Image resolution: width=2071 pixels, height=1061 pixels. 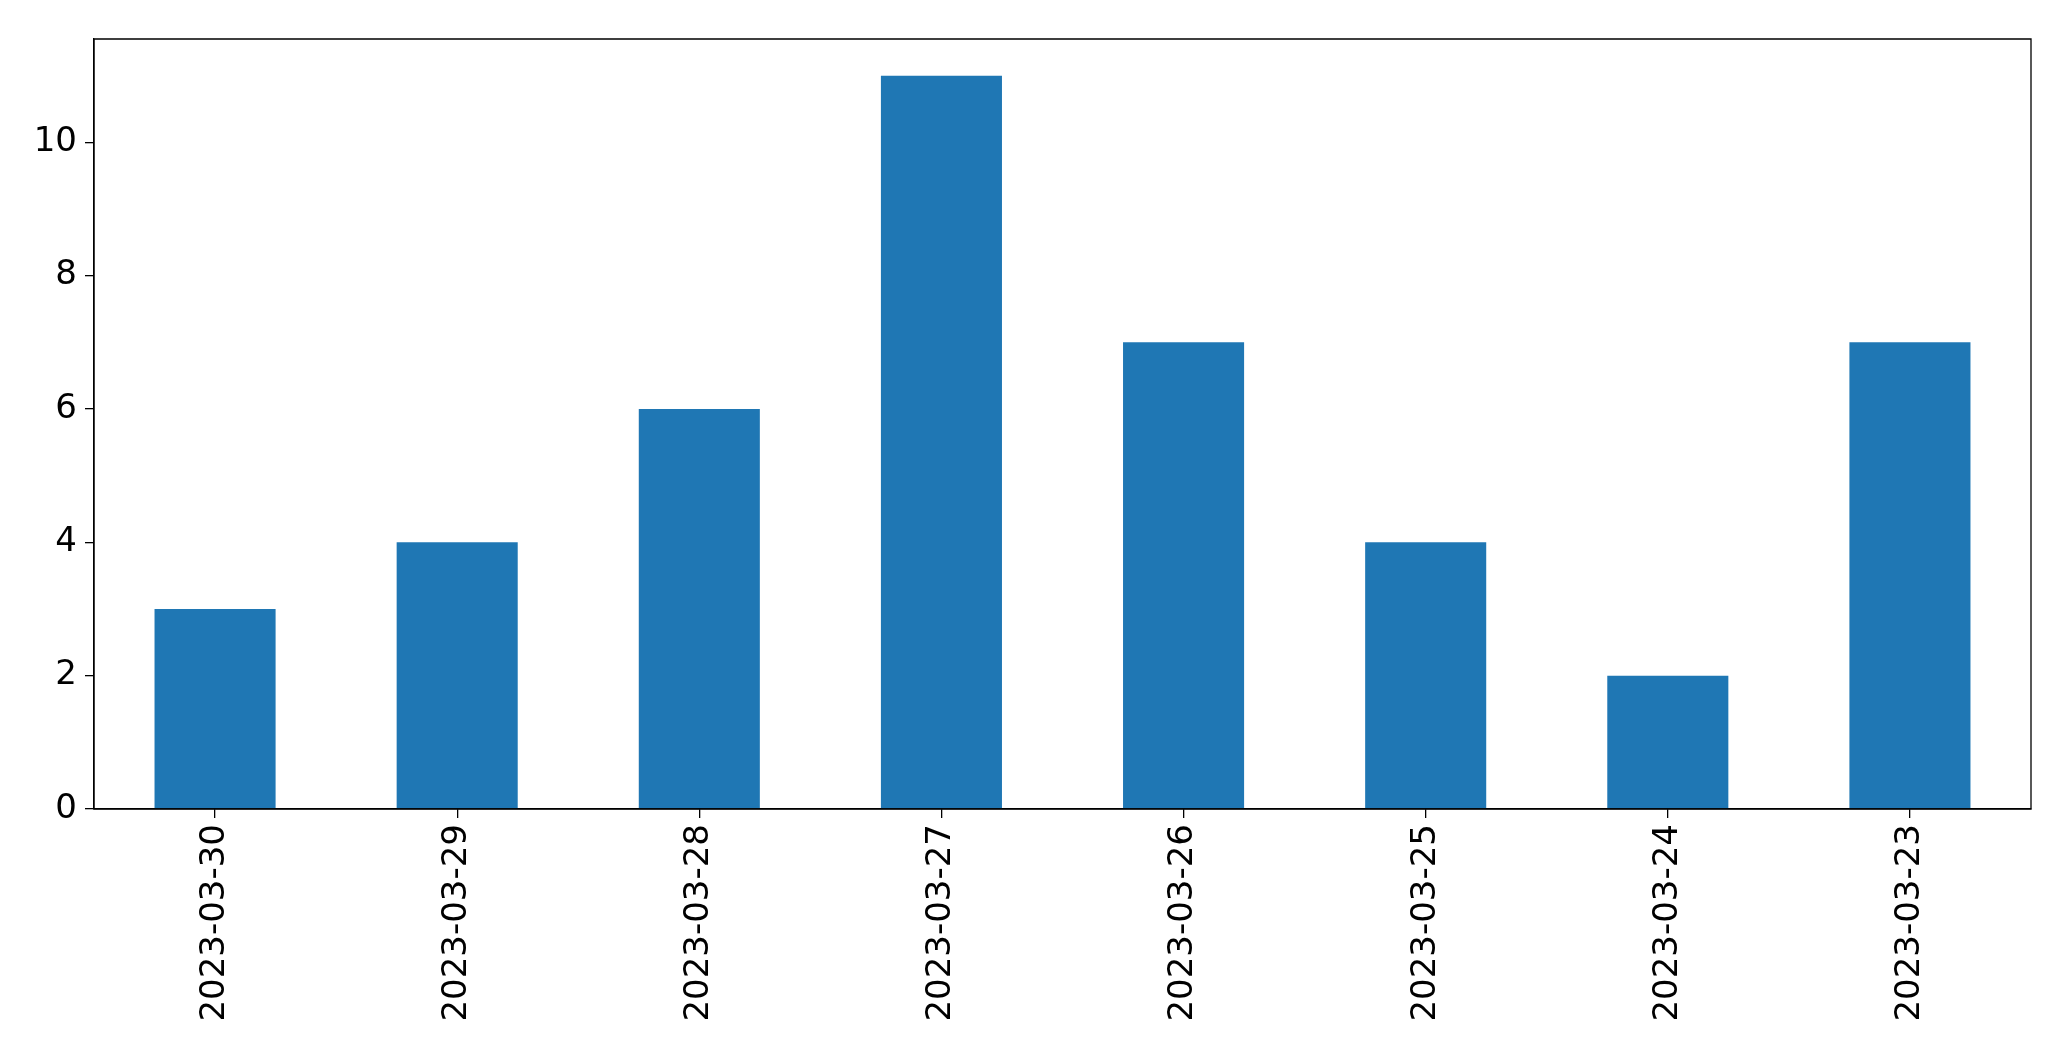 What do you see at coordinates (1906, 923) in the screenshot?
I see `x-tick-label: 2023-03-23` at bounding box center [1906, 923].